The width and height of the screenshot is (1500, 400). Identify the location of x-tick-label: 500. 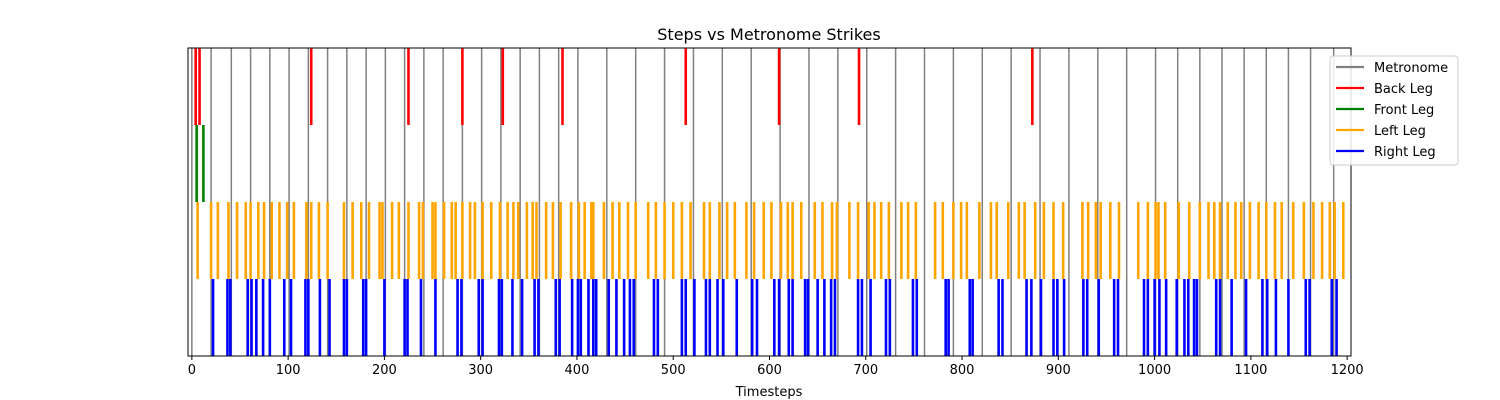
(673, 370).